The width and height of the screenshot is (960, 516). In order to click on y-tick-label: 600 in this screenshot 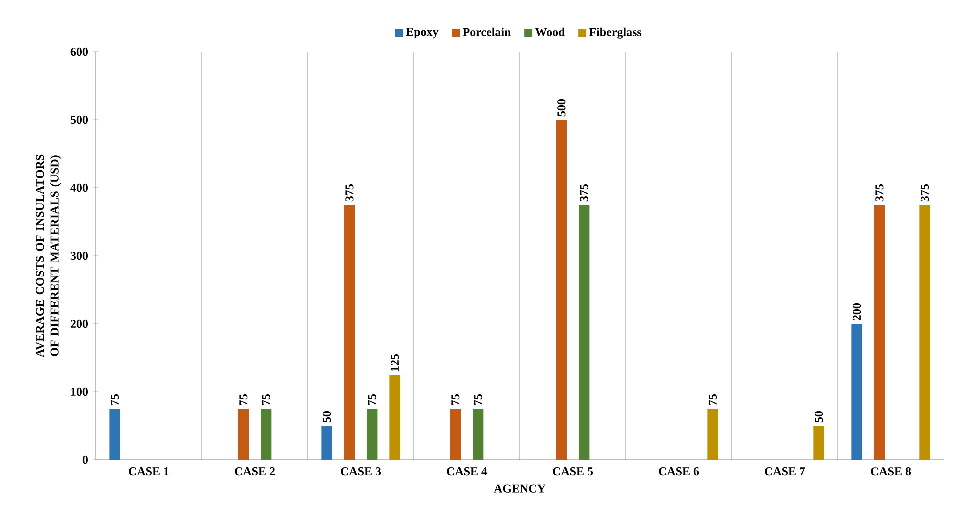, I will do `click(79, 52)`.